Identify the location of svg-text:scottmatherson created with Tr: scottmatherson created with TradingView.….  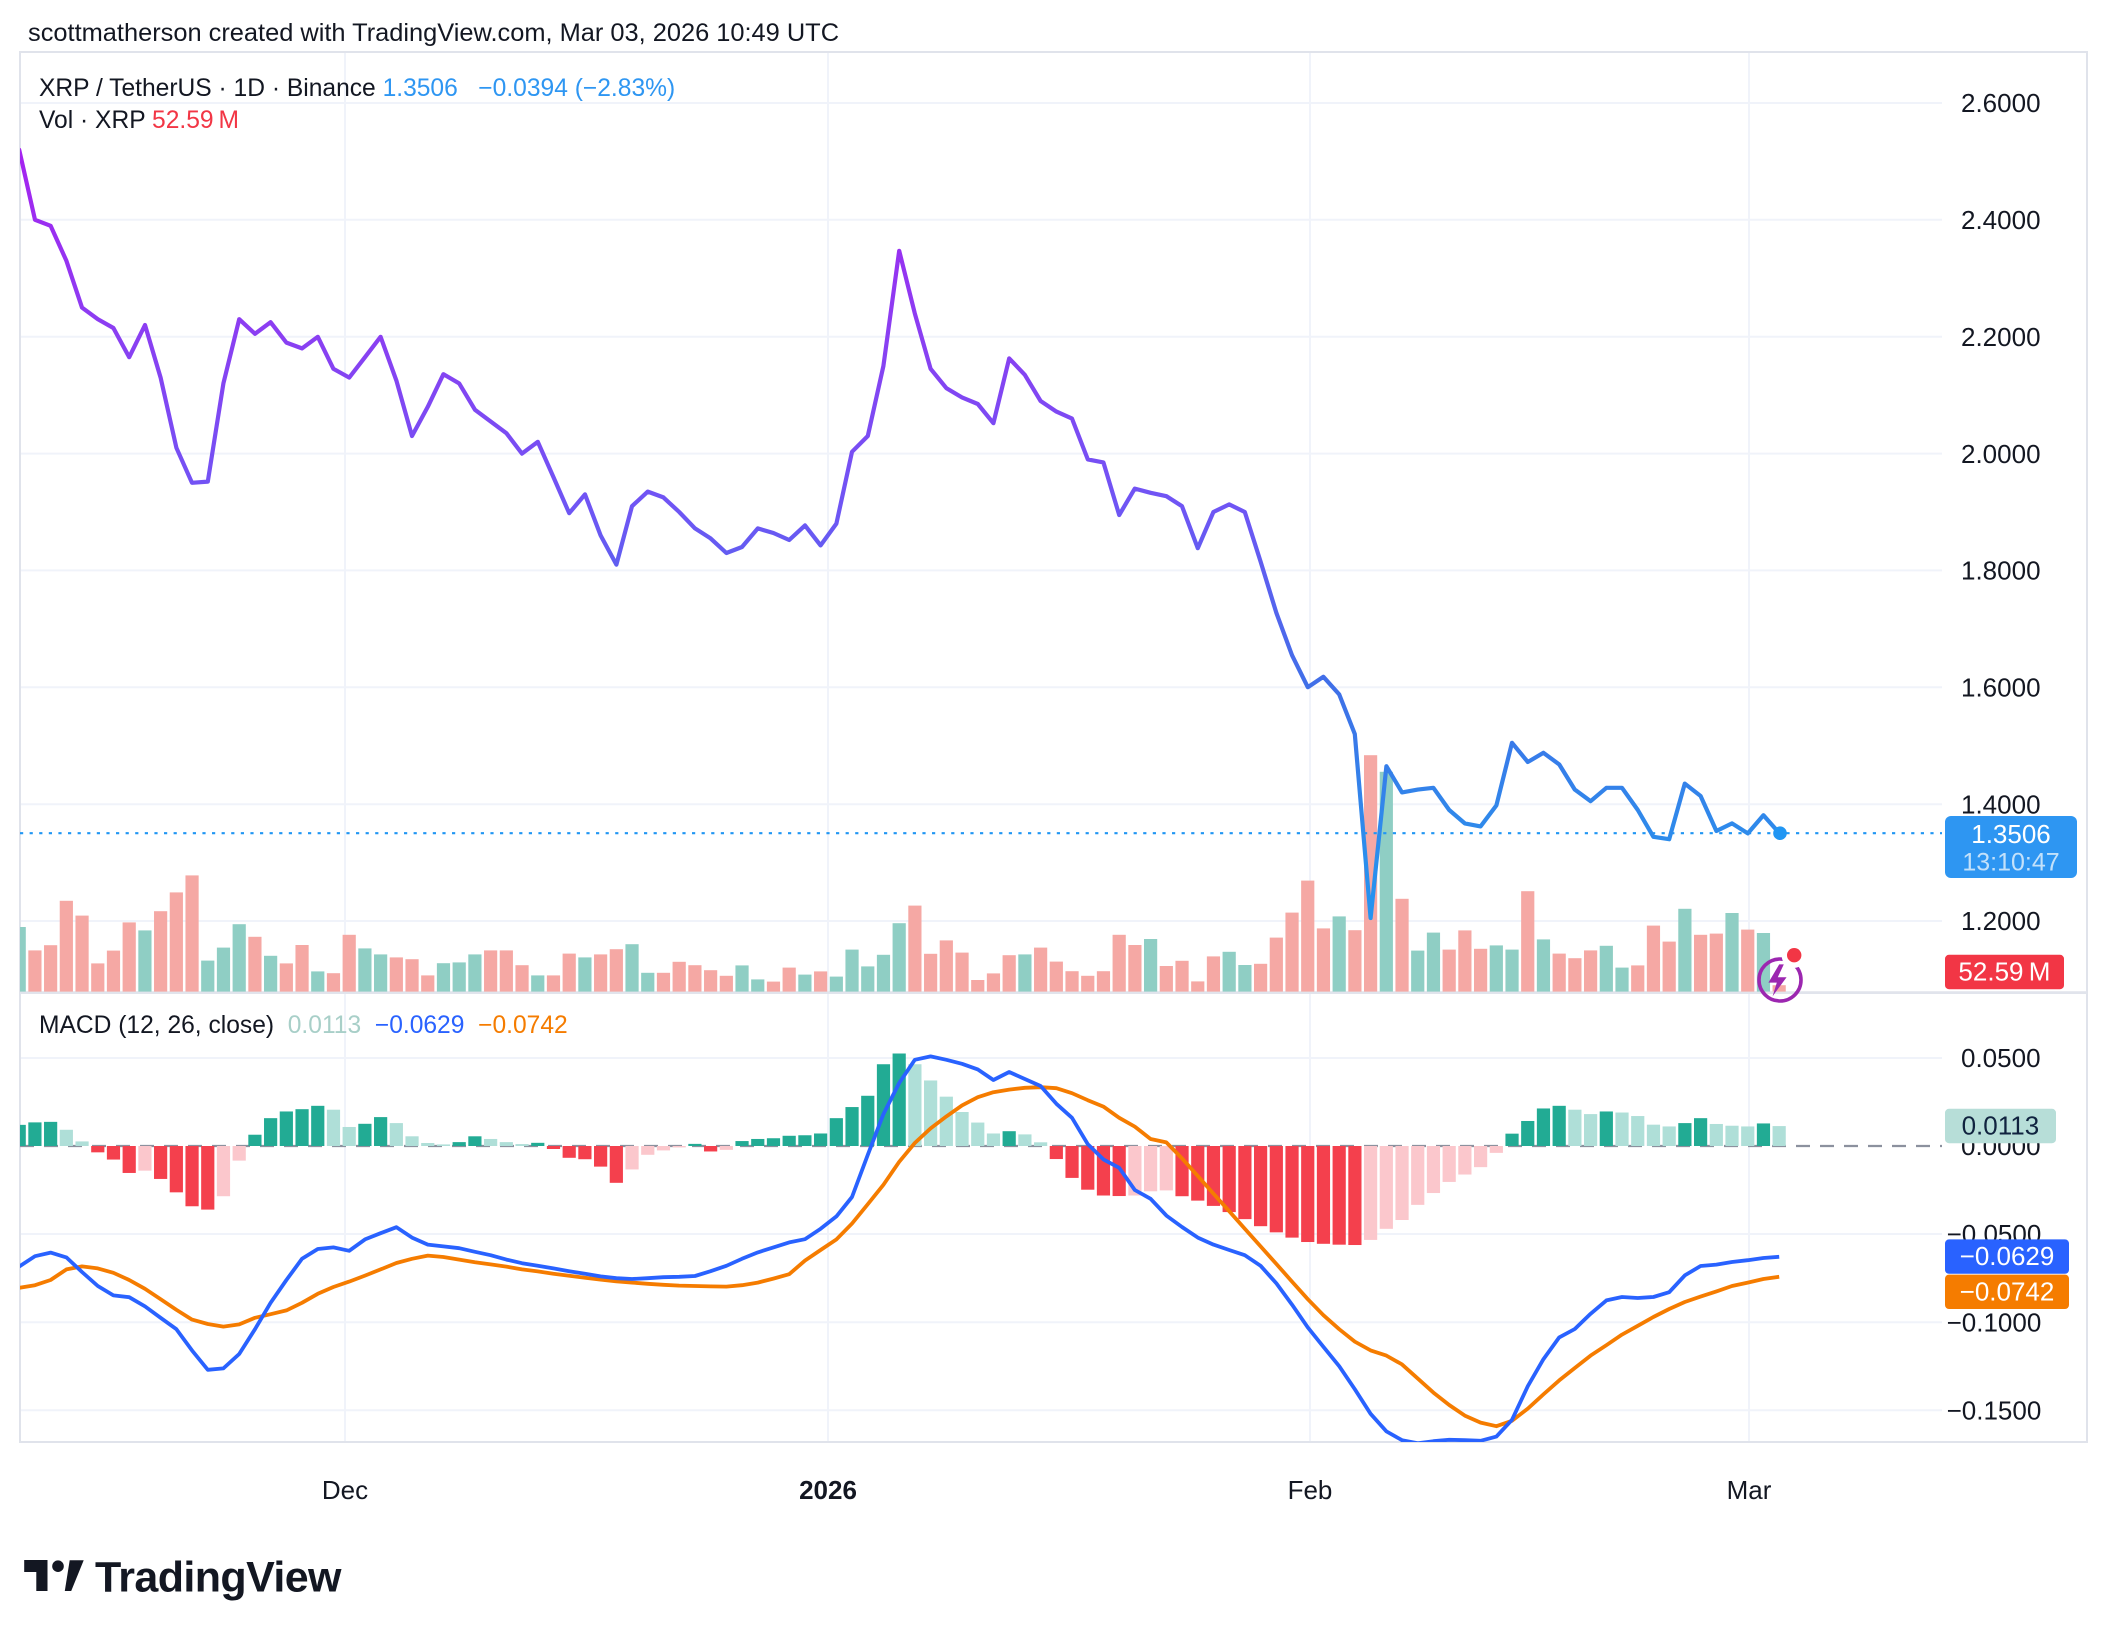
(433, 33).